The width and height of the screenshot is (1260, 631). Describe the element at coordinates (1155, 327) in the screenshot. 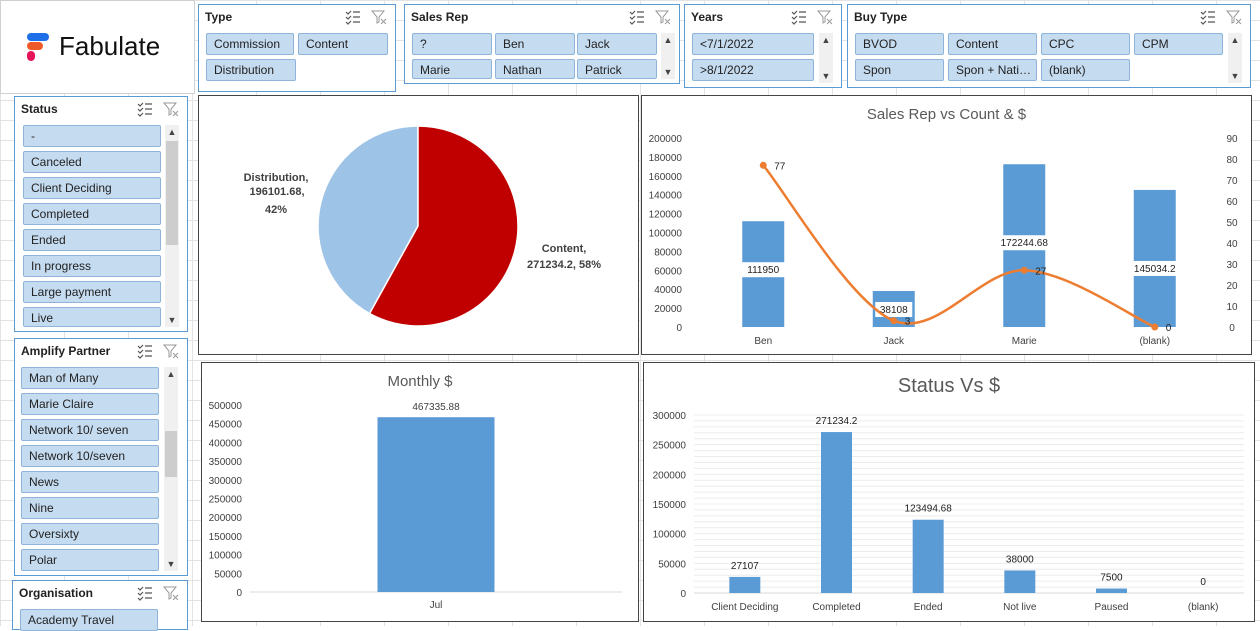

I see `line-point` at that location.